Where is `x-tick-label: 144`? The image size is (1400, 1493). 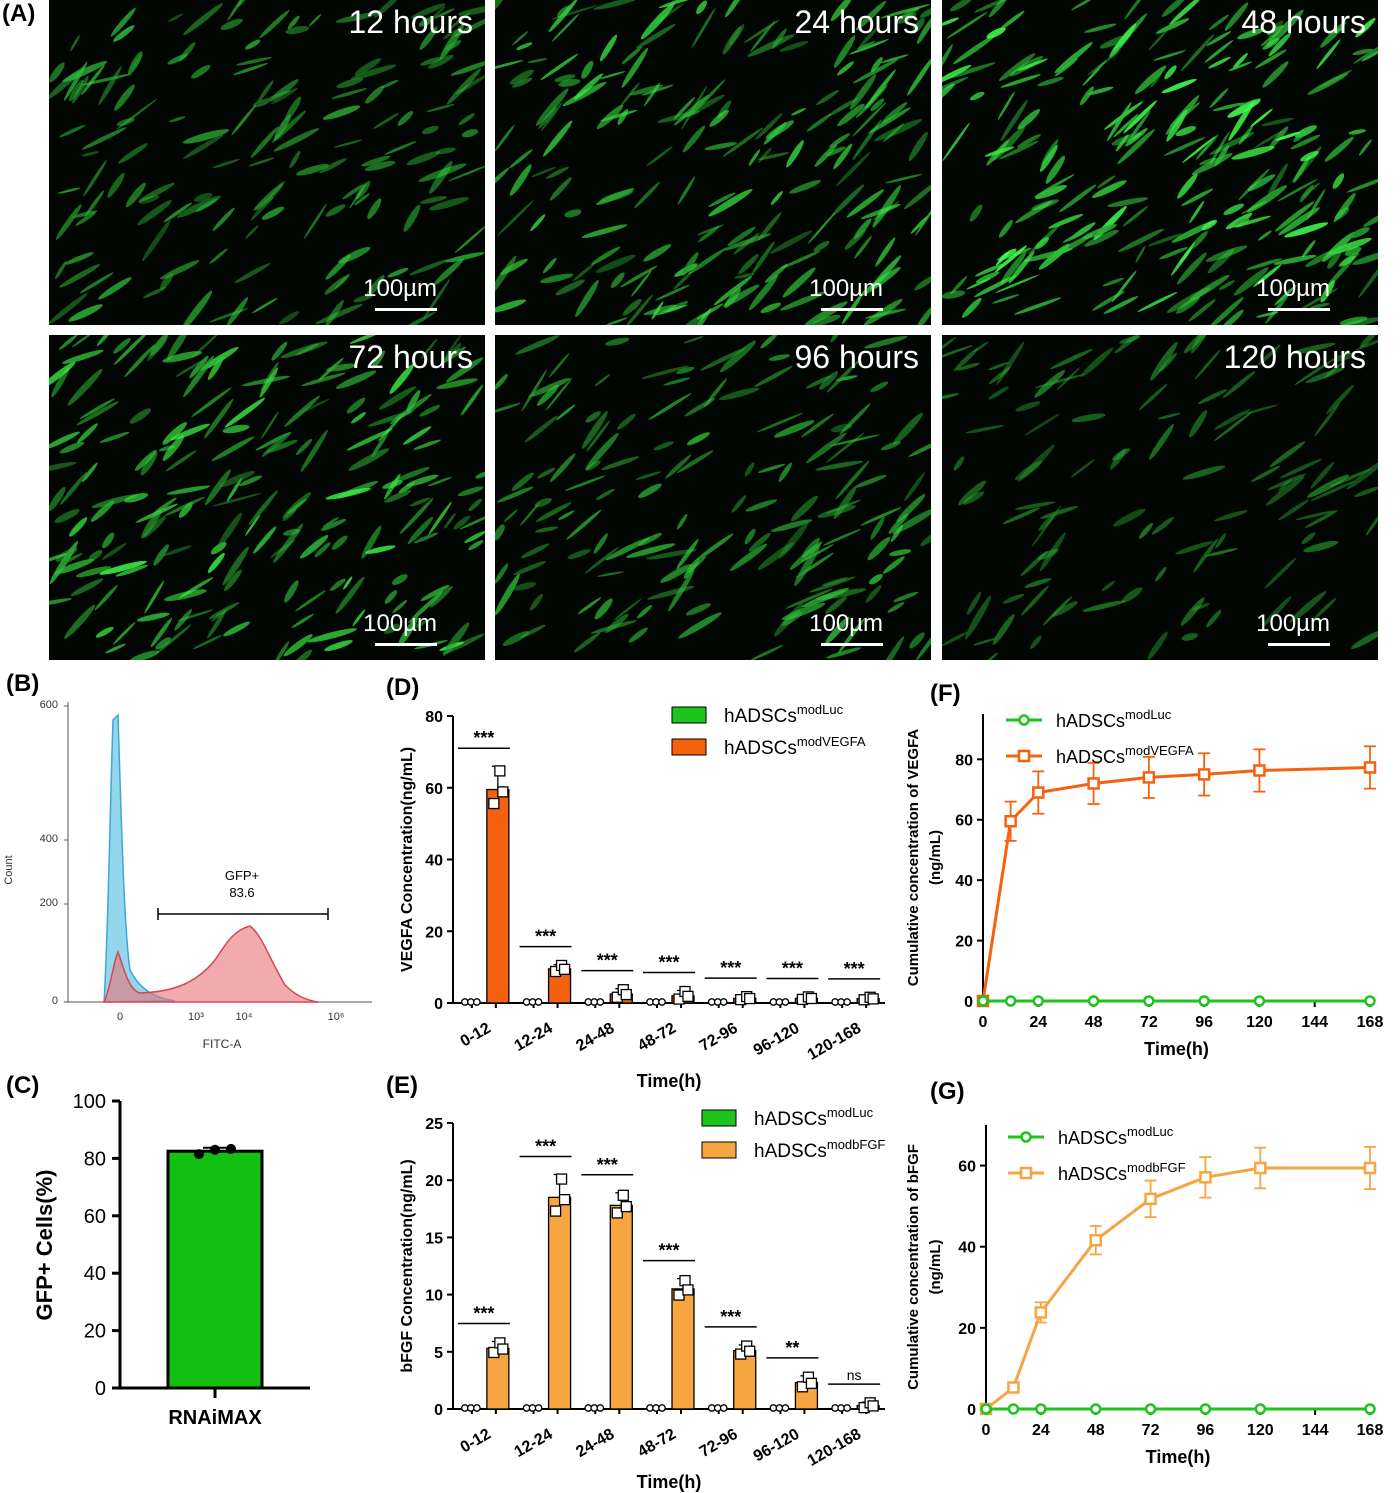
x-tick-label: 144 is located at coordinates (1314, 1022).